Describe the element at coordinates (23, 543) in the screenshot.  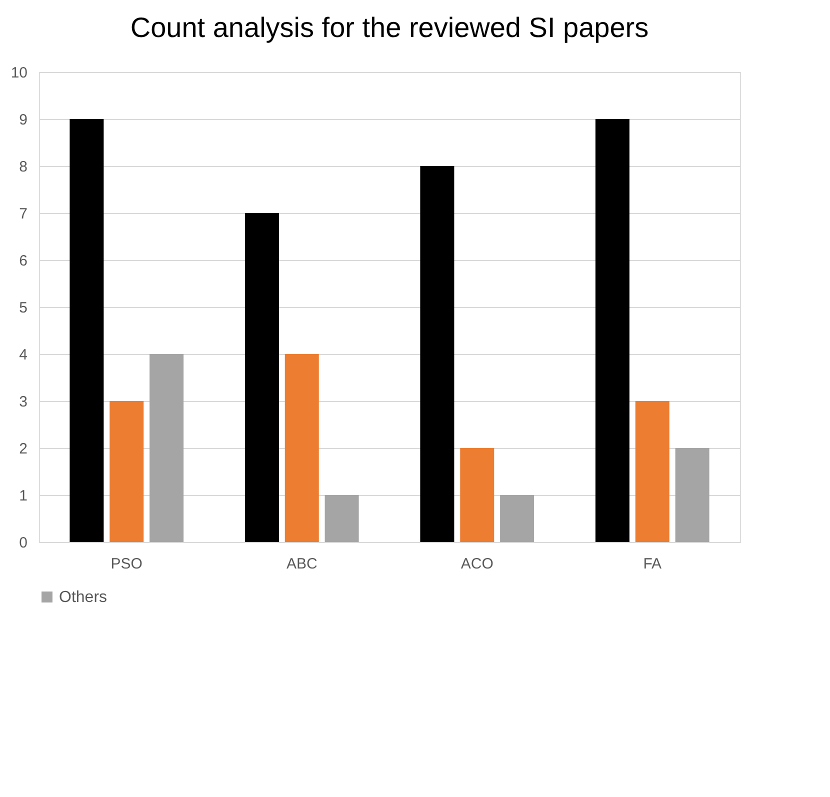
I see `y-tick-label: 0` at that location.